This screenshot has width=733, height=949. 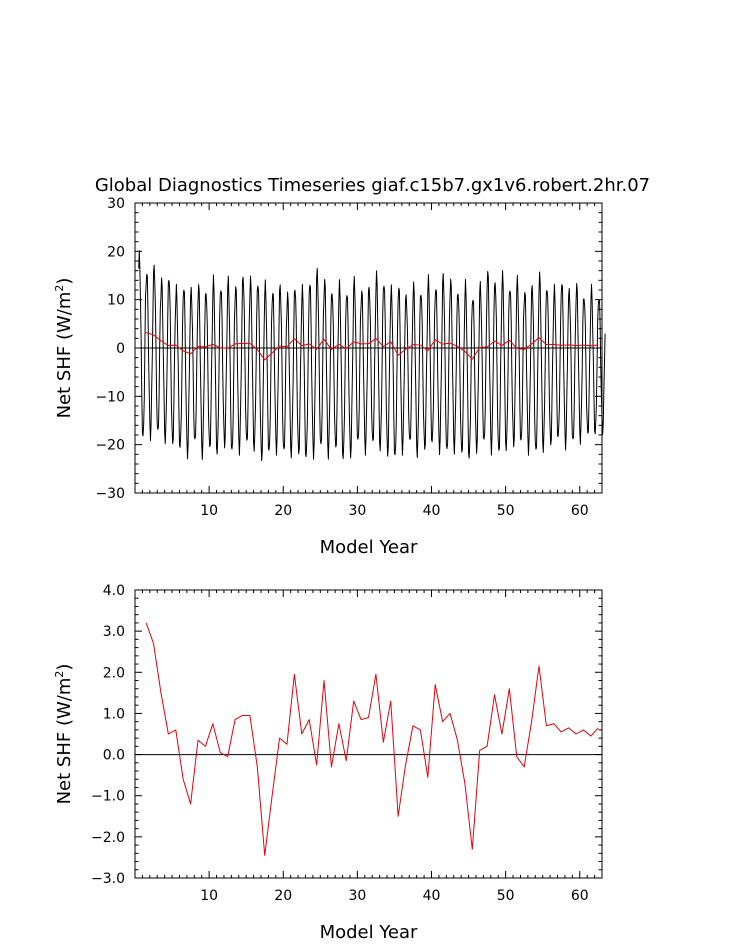 What do you see at coordinates (110, 397) in the screenshot?
I see `y-tick-label: −10` at bounding box center [110, 397].